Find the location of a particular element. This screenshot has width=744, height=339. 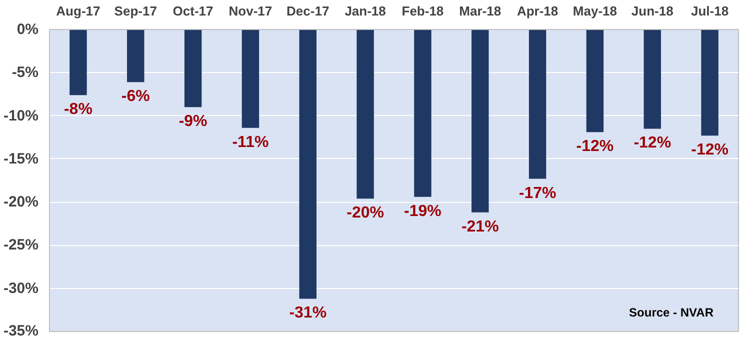

y-tick-label: -35% is located at coordinates (21, 330).